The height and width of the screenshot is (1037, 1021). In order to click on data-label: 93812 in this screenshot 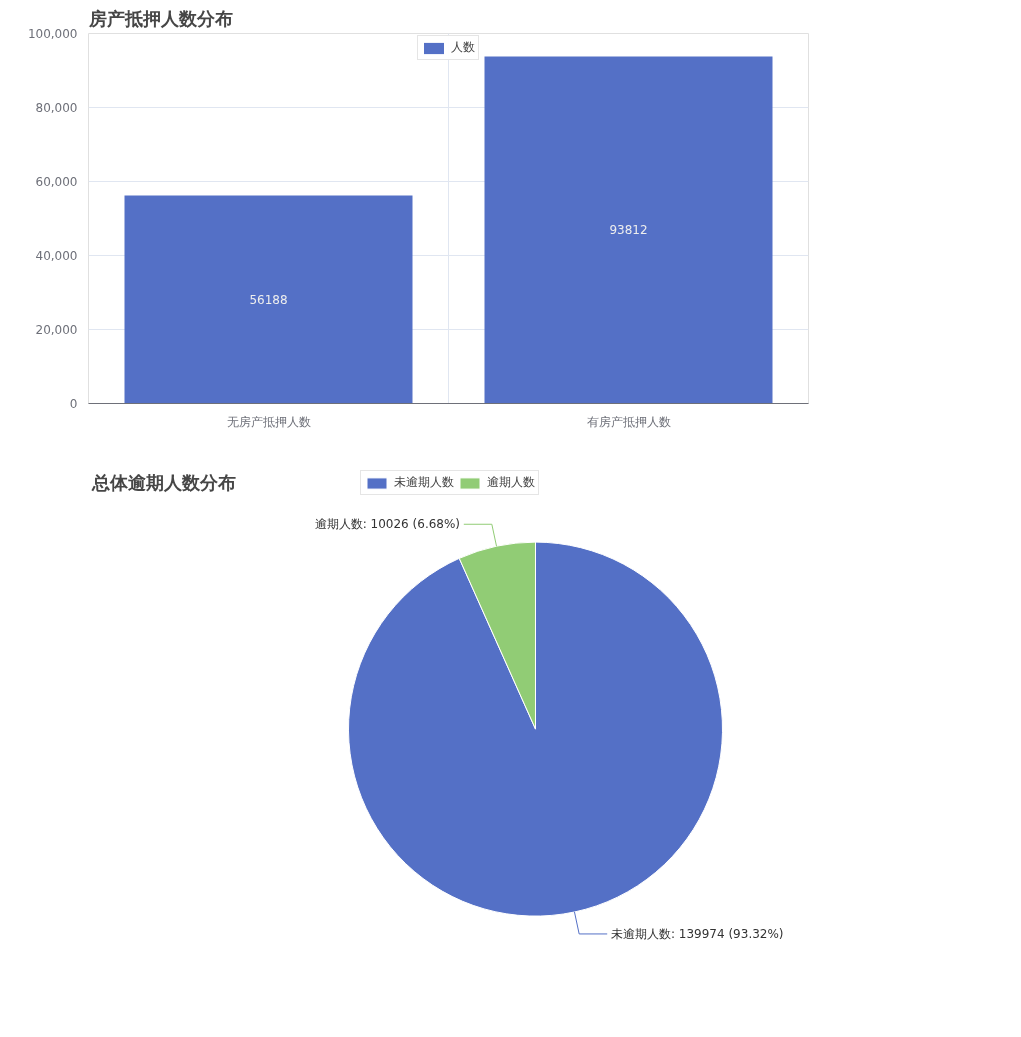, I will do `click(628, 230)`.